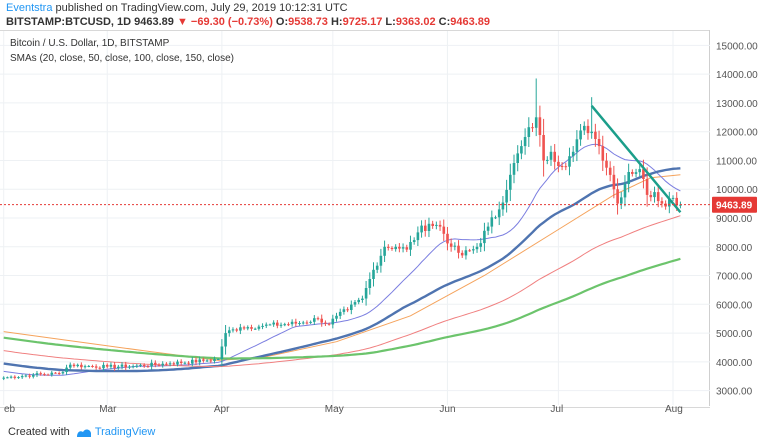  What do you see at coordinates (362, 22) in the screenshot?
I see `high-value: 9725.17` at bounding box center [362, 22].